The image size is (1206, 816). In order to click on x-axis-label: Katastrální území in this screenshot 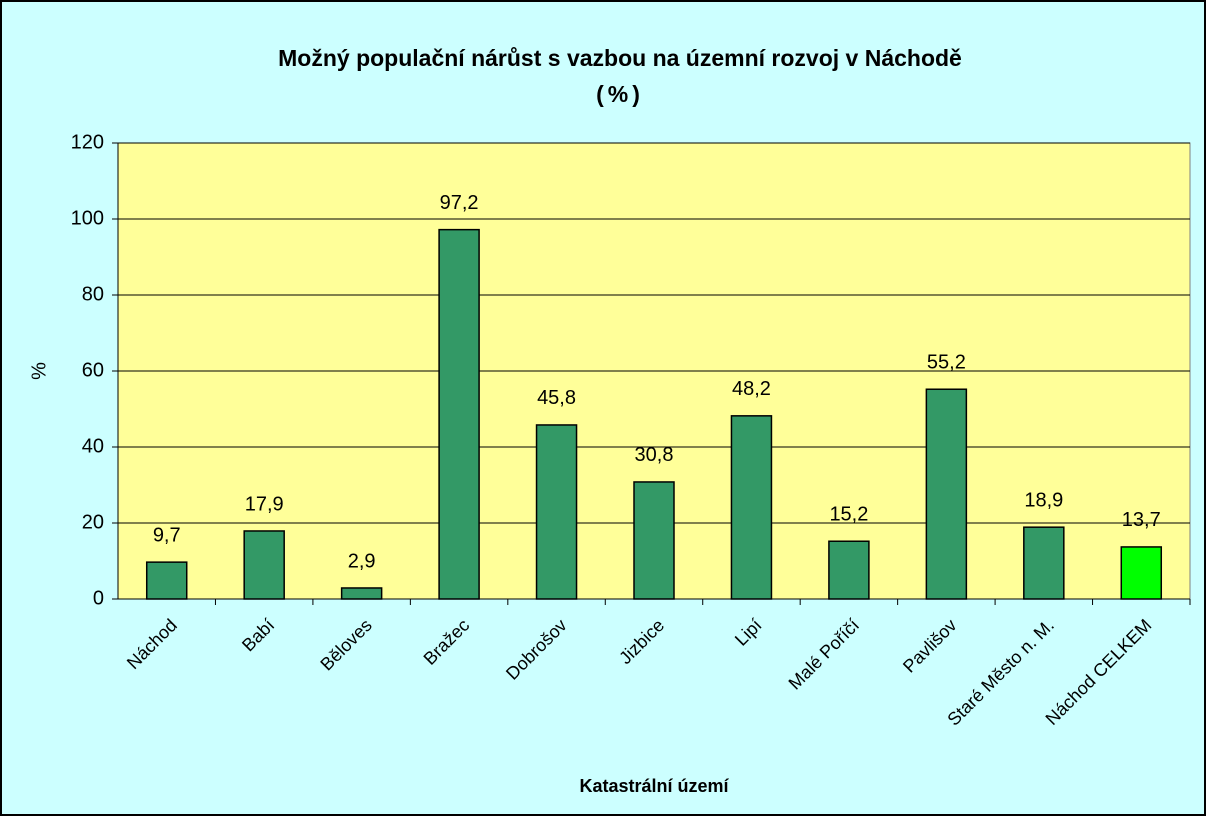, I will do `click(654, 786)`.